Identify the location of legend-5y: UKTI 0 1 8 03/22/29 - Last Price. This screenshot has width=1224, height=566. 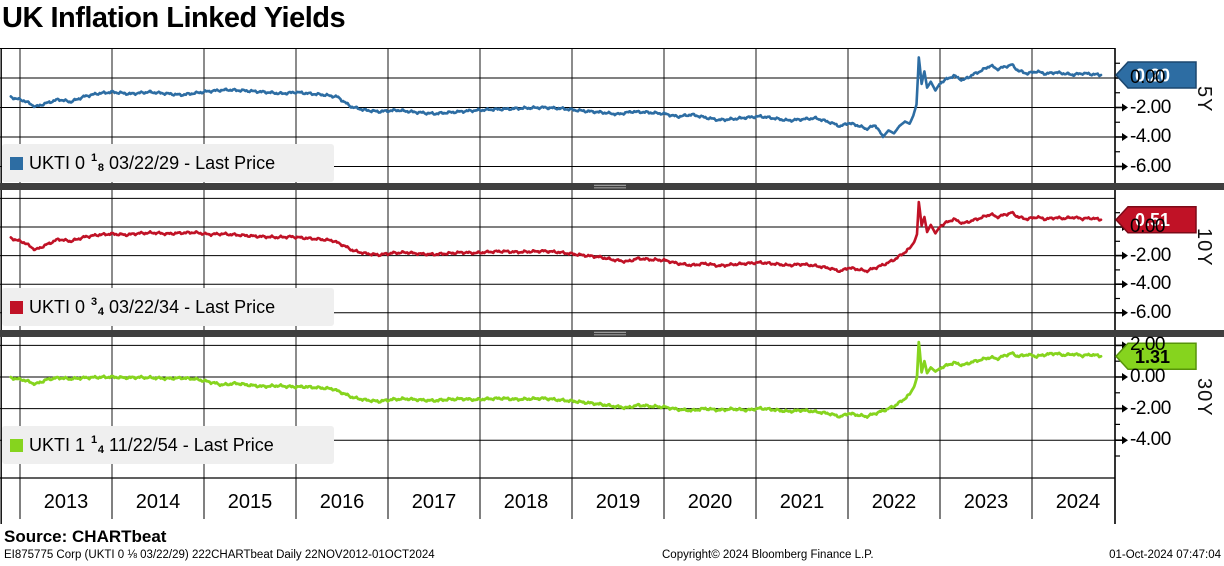
(168, 163).